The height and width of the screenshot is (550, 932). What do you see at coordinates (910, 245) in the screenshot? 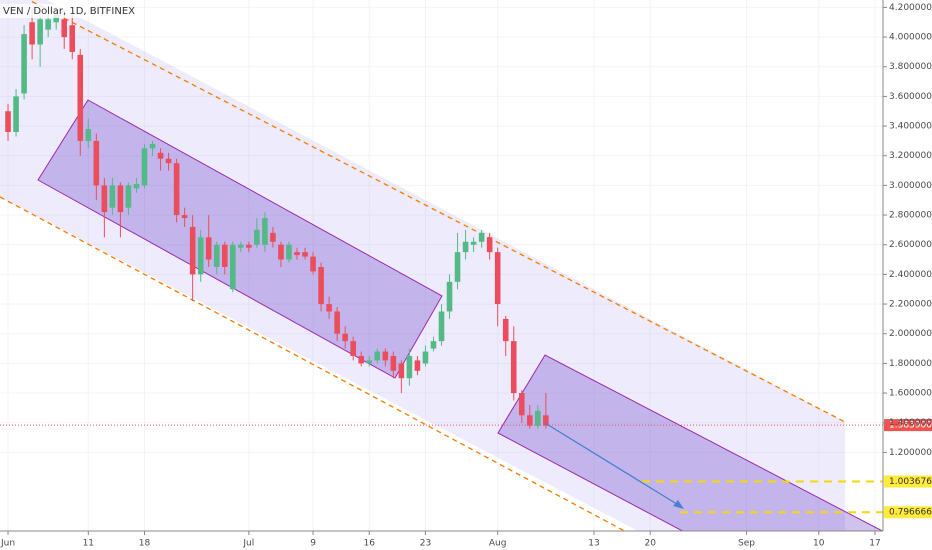
I see `y-tick-label: 2.60000000` at bounding box center [910, 245].